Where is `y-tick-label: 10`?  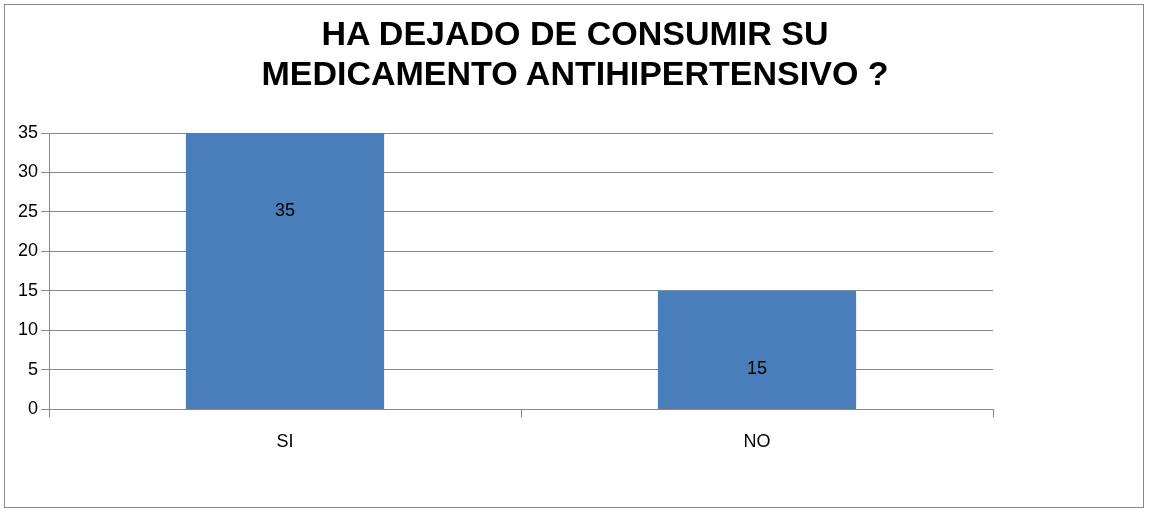 y-tick-label: 10 is located at coordinates (28, 329).